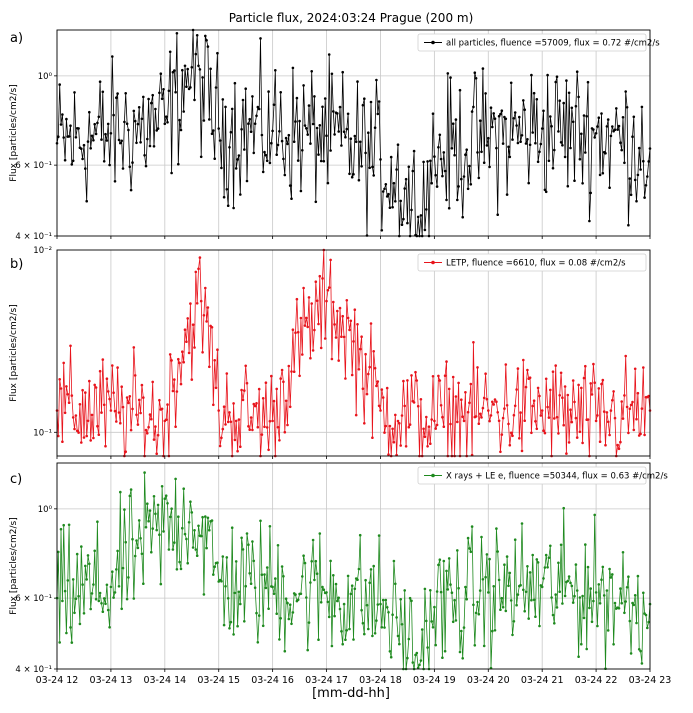  What do you see at coordinates (57, 680) in the screenshot?
I see `x-tick-label: 03-24 12` at bounding box center [57, 680].